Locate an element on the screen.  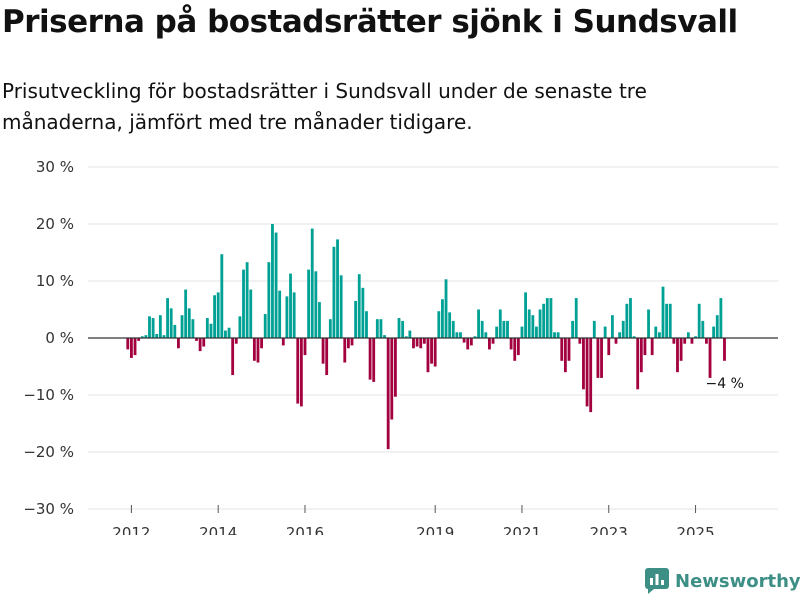
y-tick-label: −20 % is located at coordinates (48, 452).